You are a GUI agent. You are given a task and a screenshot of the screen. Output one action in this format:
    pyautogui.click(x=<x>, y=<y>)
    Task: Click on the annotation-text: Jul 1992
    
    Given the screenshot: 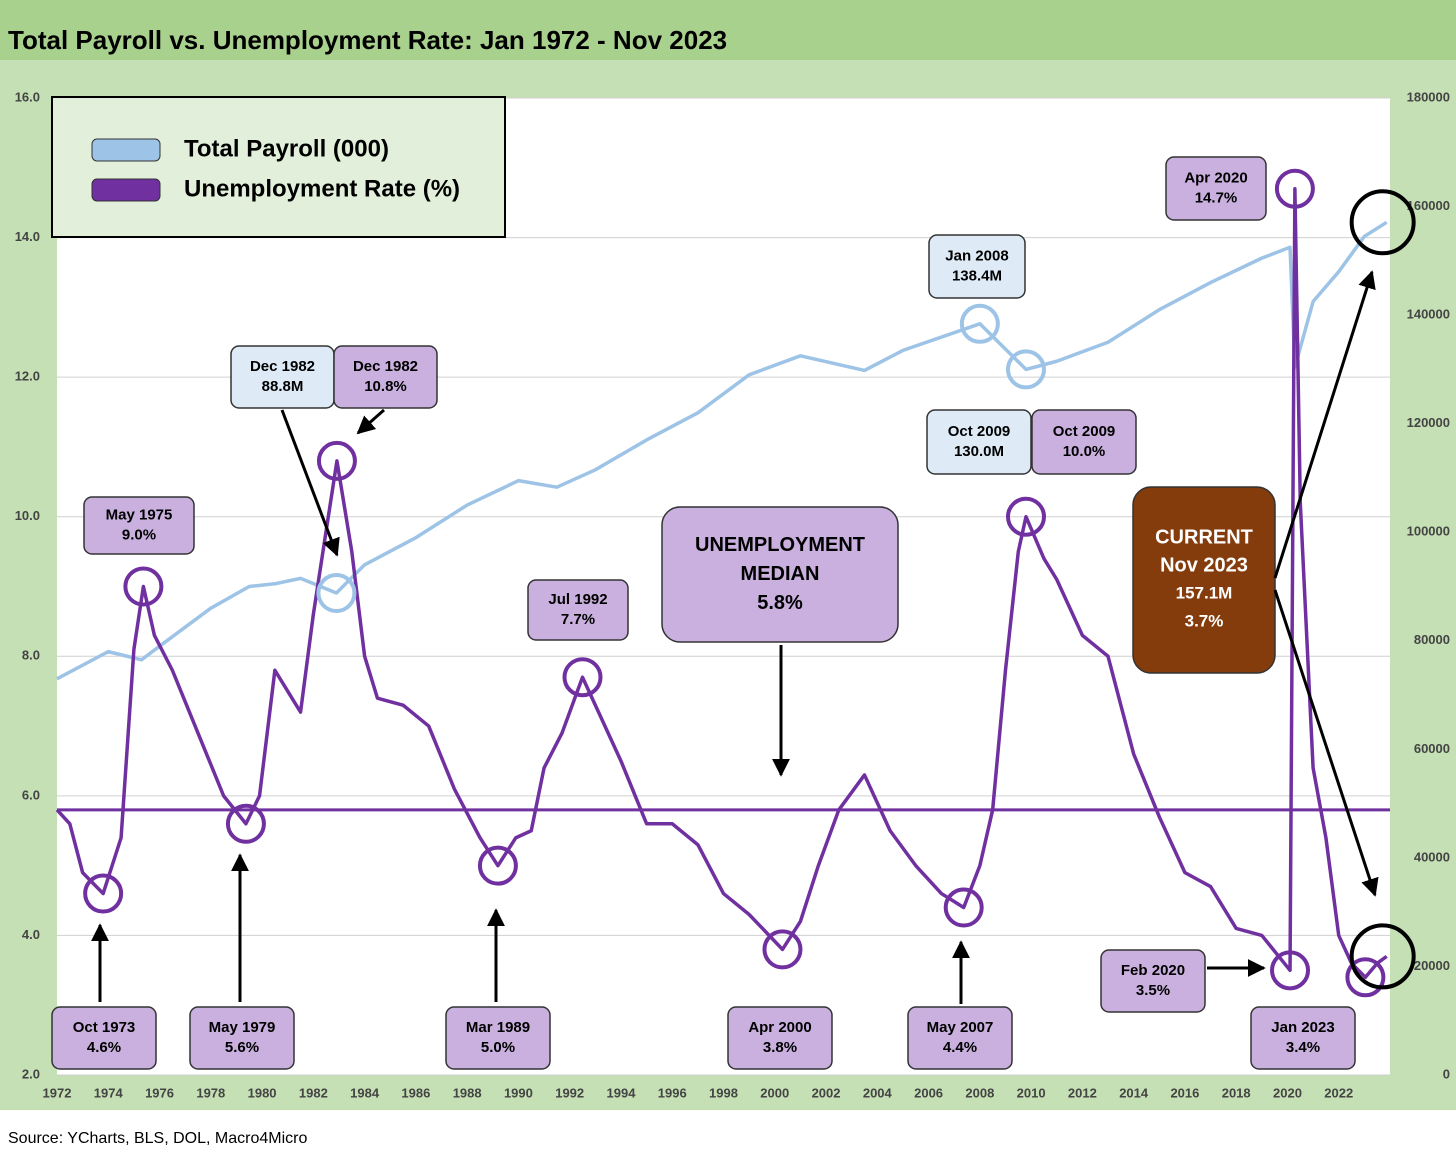 What is the action you would take?
    pyautogui.click(x=577, y=599)
    